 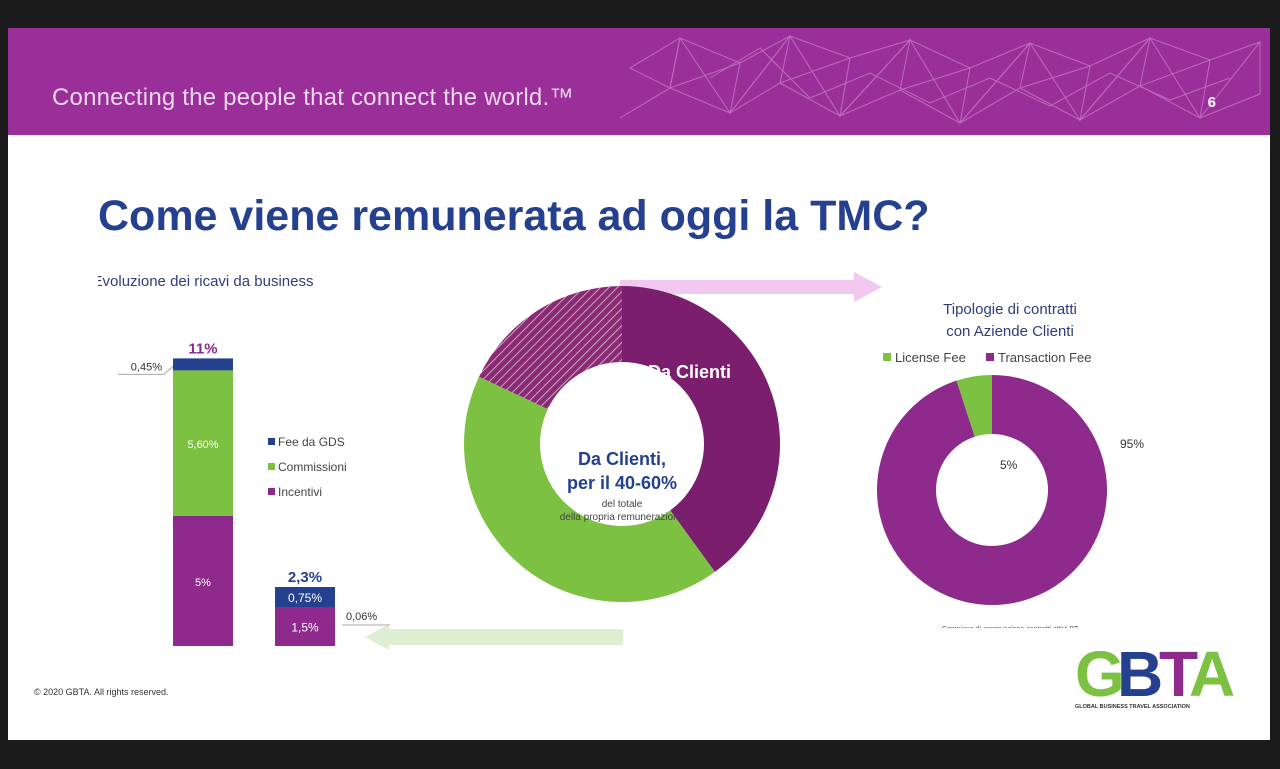 What do you see at coordinates (1044, 357) in the screenshot?
I see `legend-label: Transaction Fee` at bounding box center [1044, 357].